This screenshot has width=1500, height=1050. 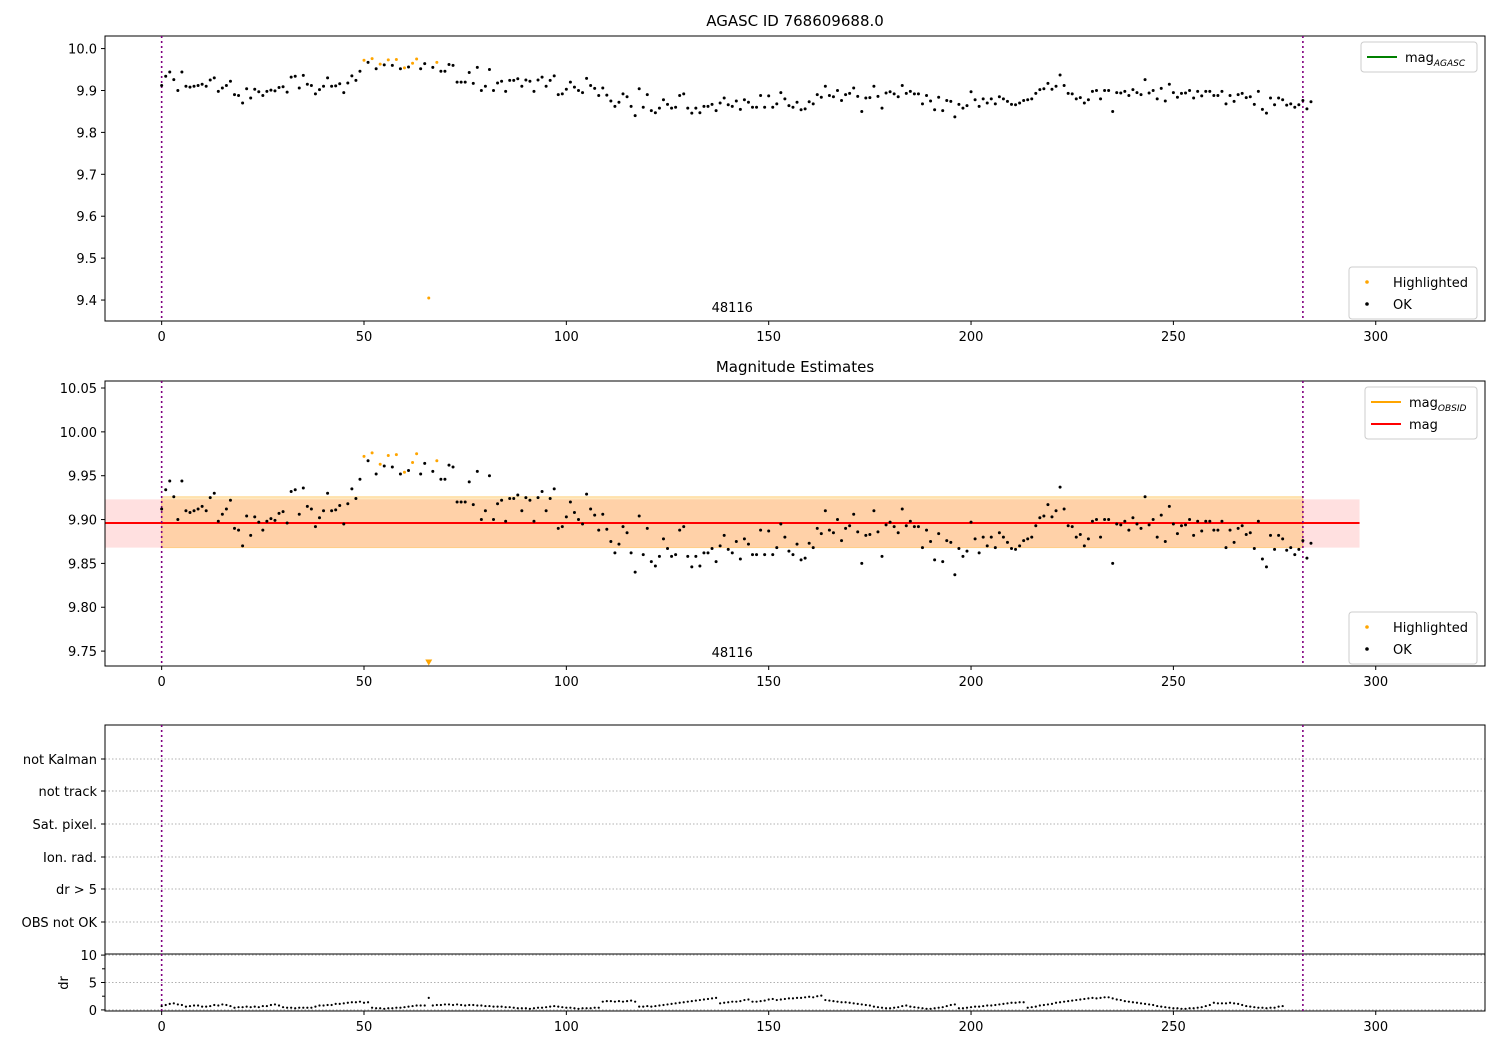 What do you see at coordinates (64, 983) in the screenshot?
I see `dr-axis-label: dr` at bounding box center [64, 983].